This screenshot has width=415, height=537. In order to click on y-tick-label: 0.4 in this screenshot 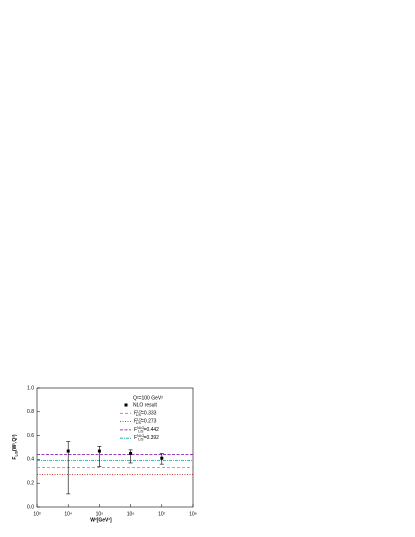, I will do `click(30, 460)`.